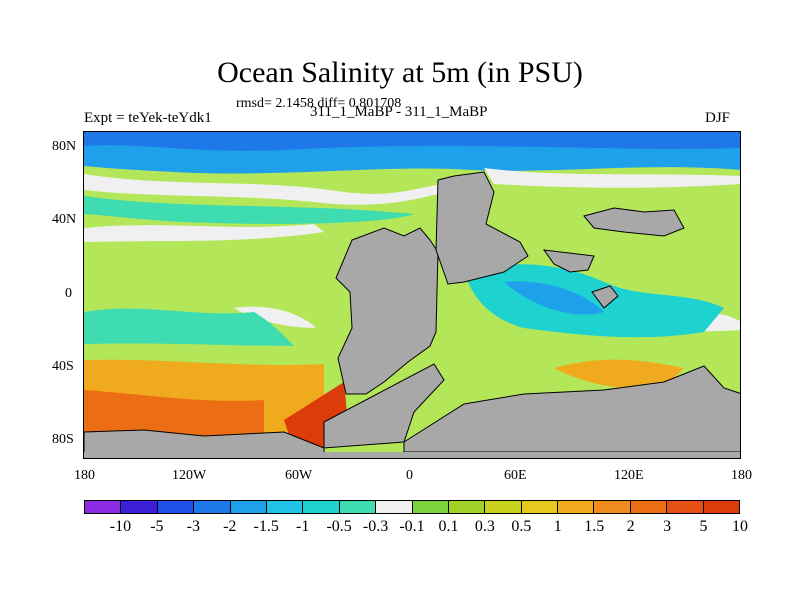 This screenshot has width=800, height=600. What do you see at coordinates (718, 118) in the screenshot?
I see `season-label: DJF` at bounding box center [718, 118].